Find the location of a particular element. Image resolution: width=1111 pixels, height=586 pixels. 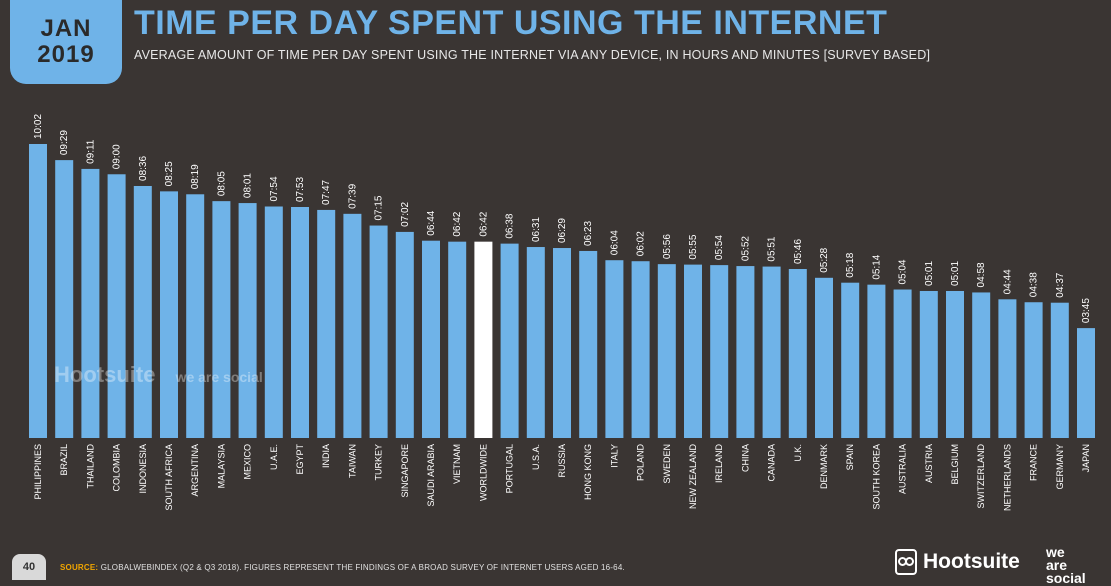

category-label-brazil: BRAZIL is located at coordinates (64, 460).